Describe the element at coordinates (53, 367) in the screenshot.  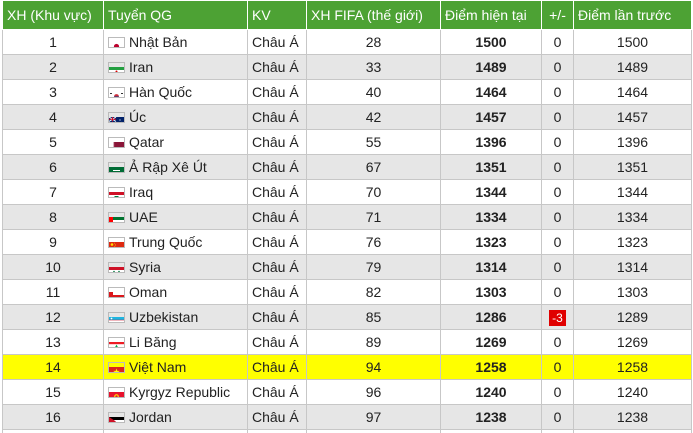
I see `cell-regional-rank: 14` at that location.